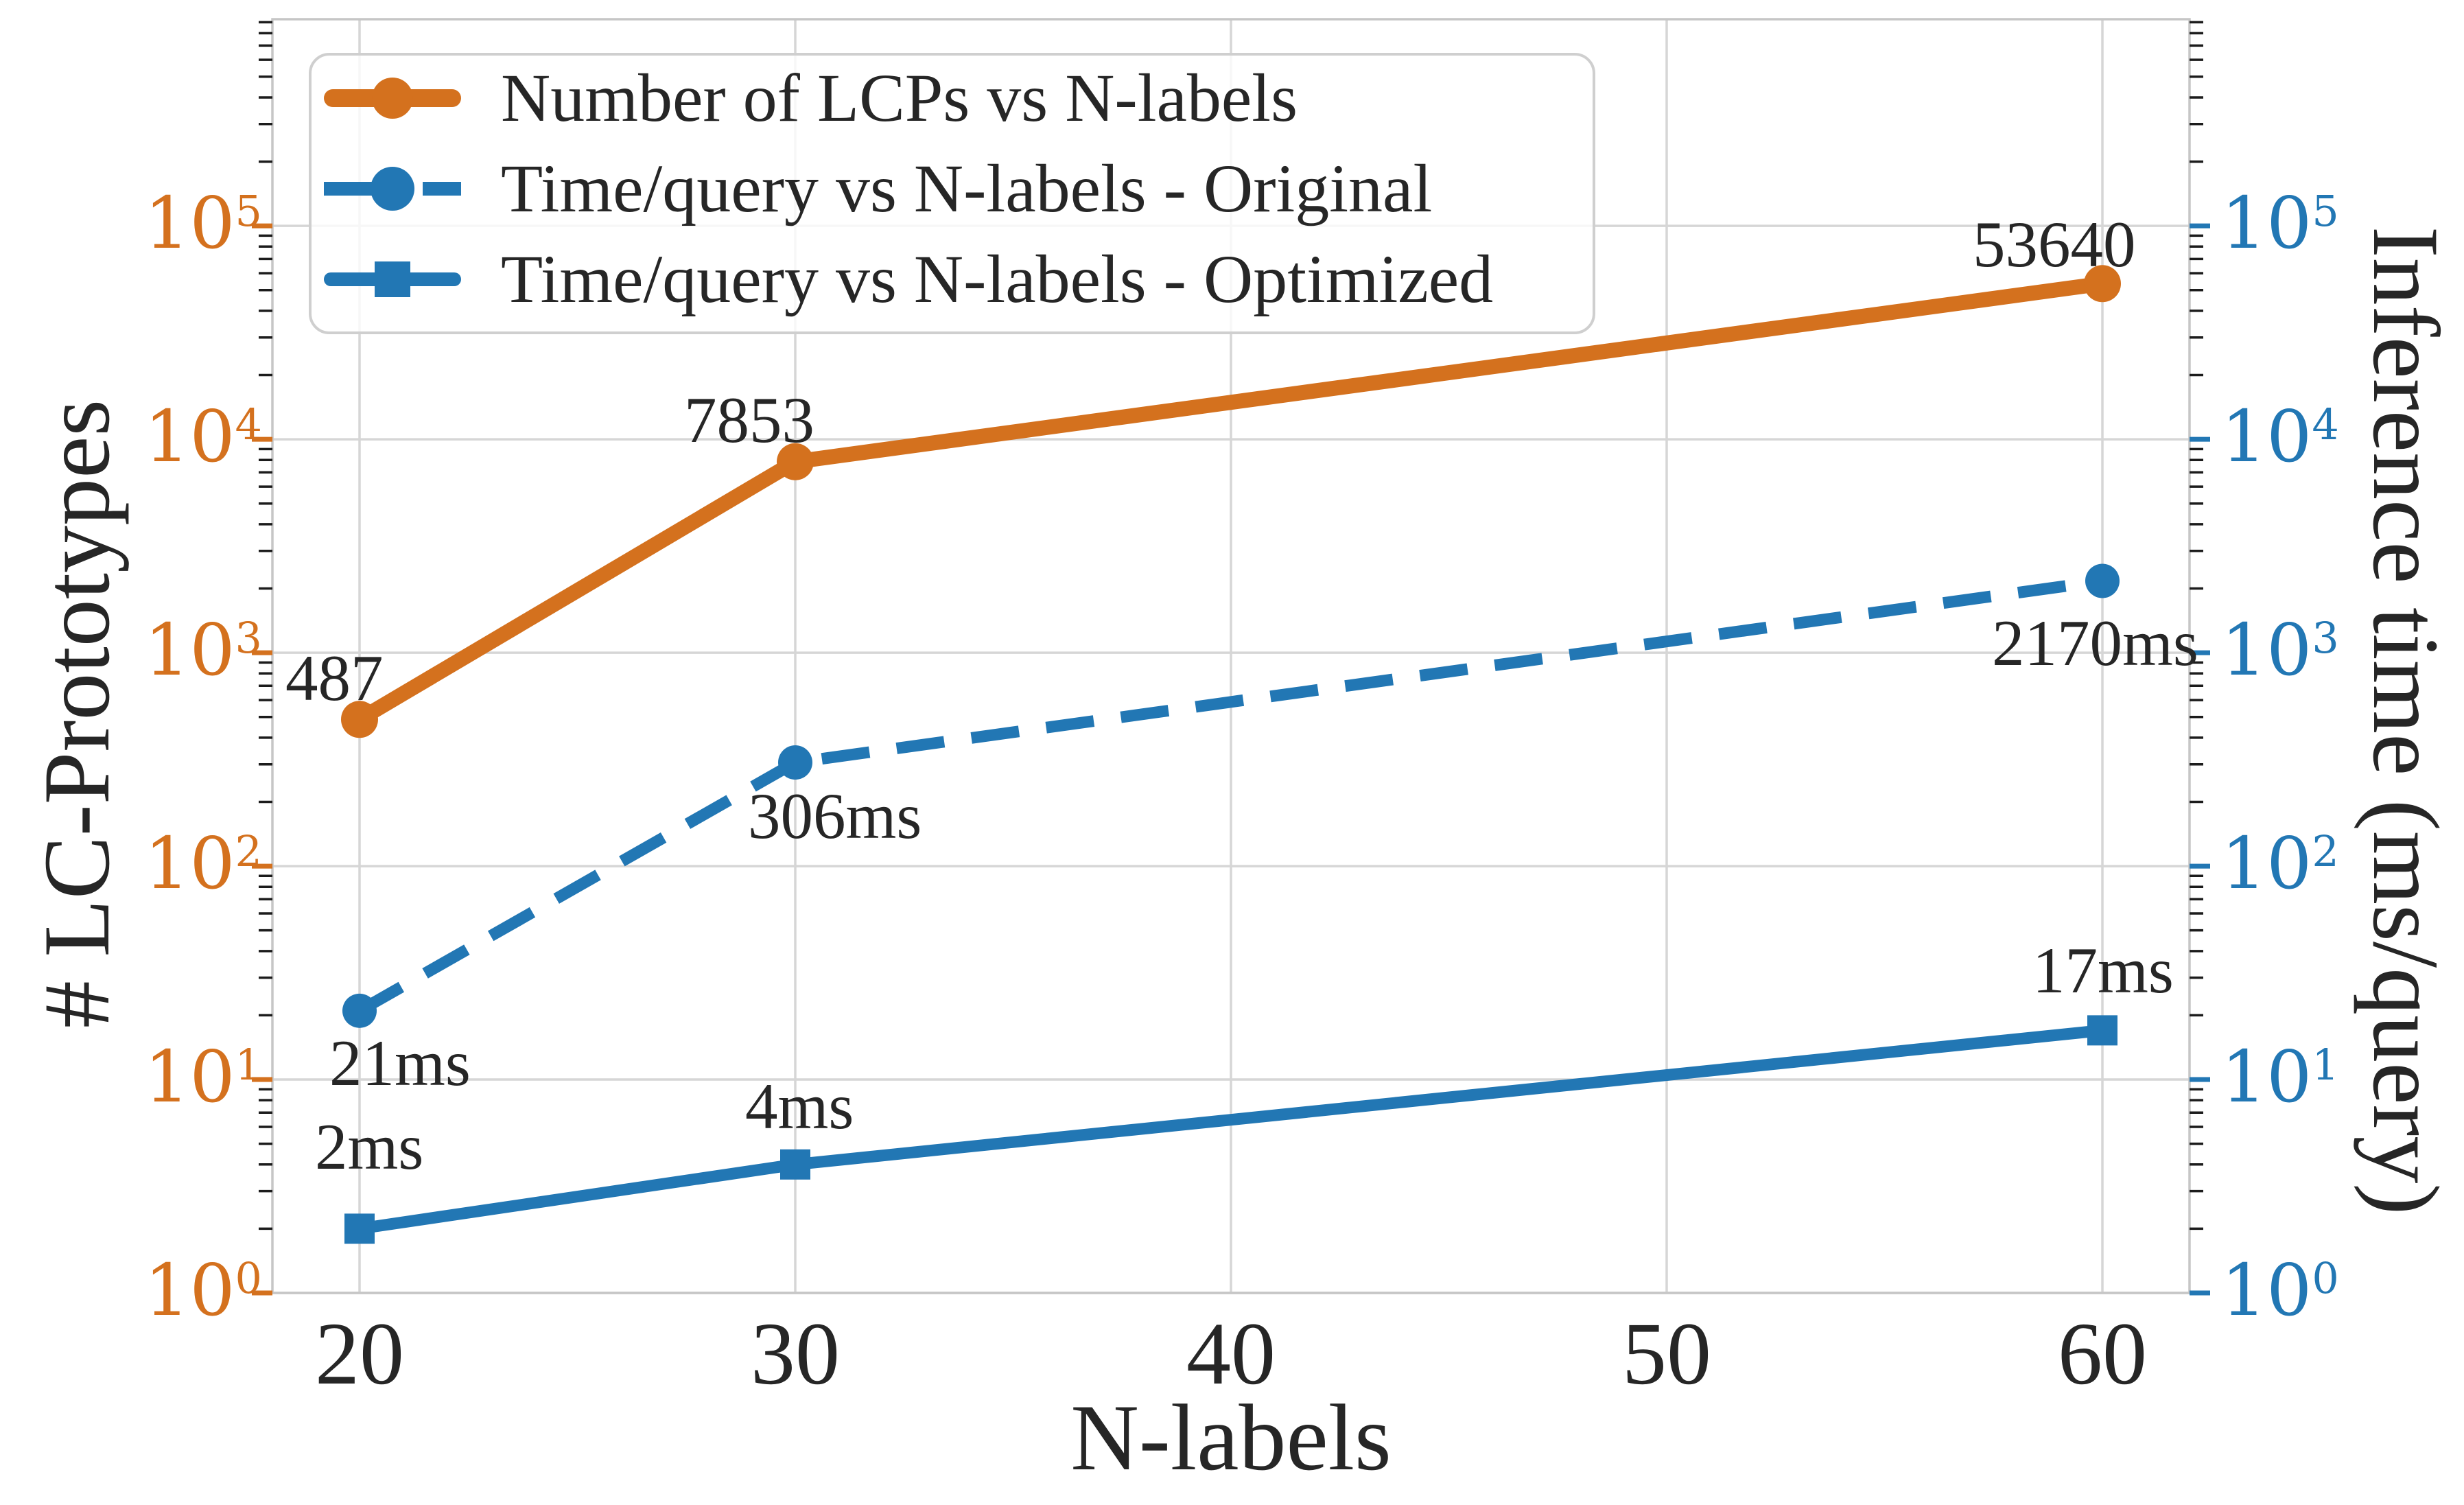 The image size is (2464, 1505). What do you see at coordinates (2103, 970) in the screenshot?
I see `point-label: 17ms` at bounding box center [2103, 970].